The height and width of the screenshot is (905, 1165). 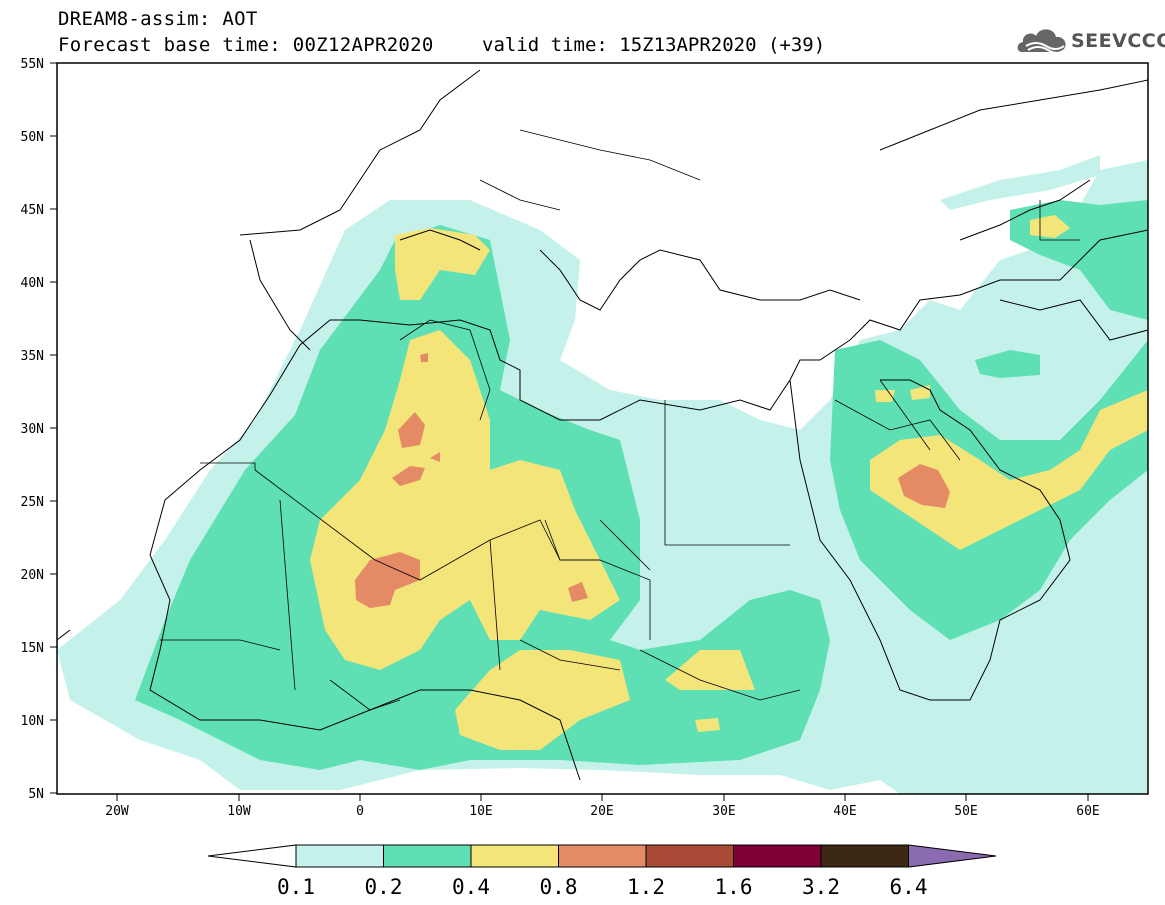 What do you see at coordinates (117, 811) in the screenshot?
I see `lon-label: 20W` at bounding box center [117, 811].